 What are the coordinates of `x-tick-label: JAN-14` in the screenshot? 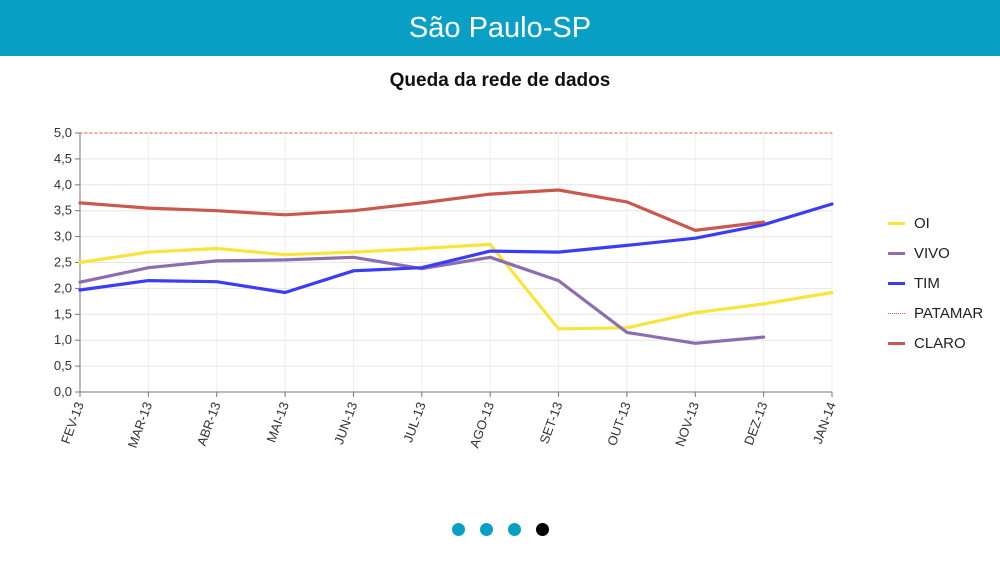 It's located at (824, 423).